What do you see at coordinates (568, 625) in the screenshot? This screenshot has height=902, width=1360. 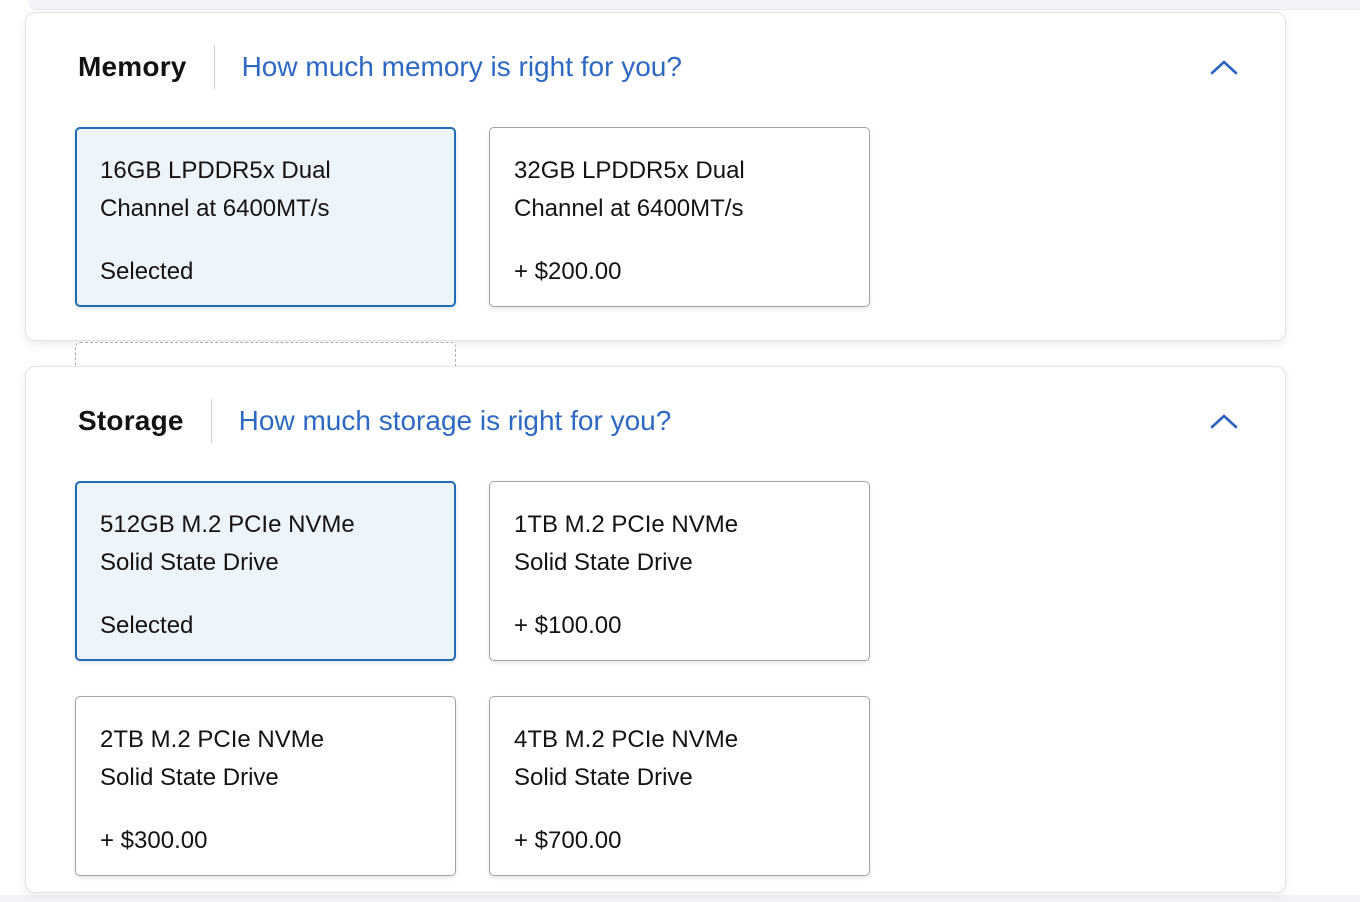 I see `option-price: + $100.00` at bounding box center [568, 625].